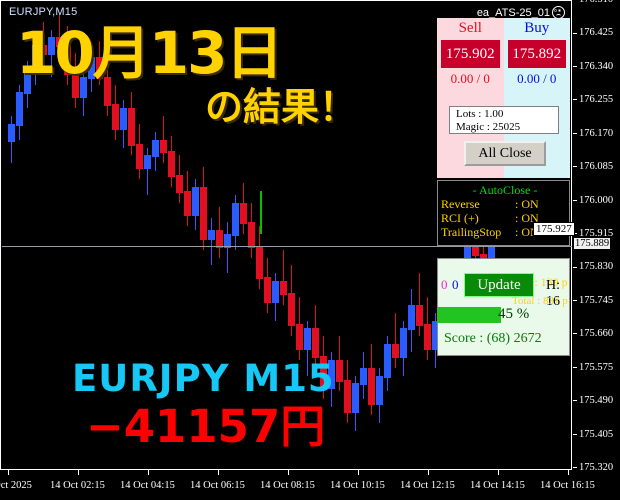 The height and width of the screenshot is (500, 620). I want to click on overlay-result-text: −41157円, so click(206, 426).